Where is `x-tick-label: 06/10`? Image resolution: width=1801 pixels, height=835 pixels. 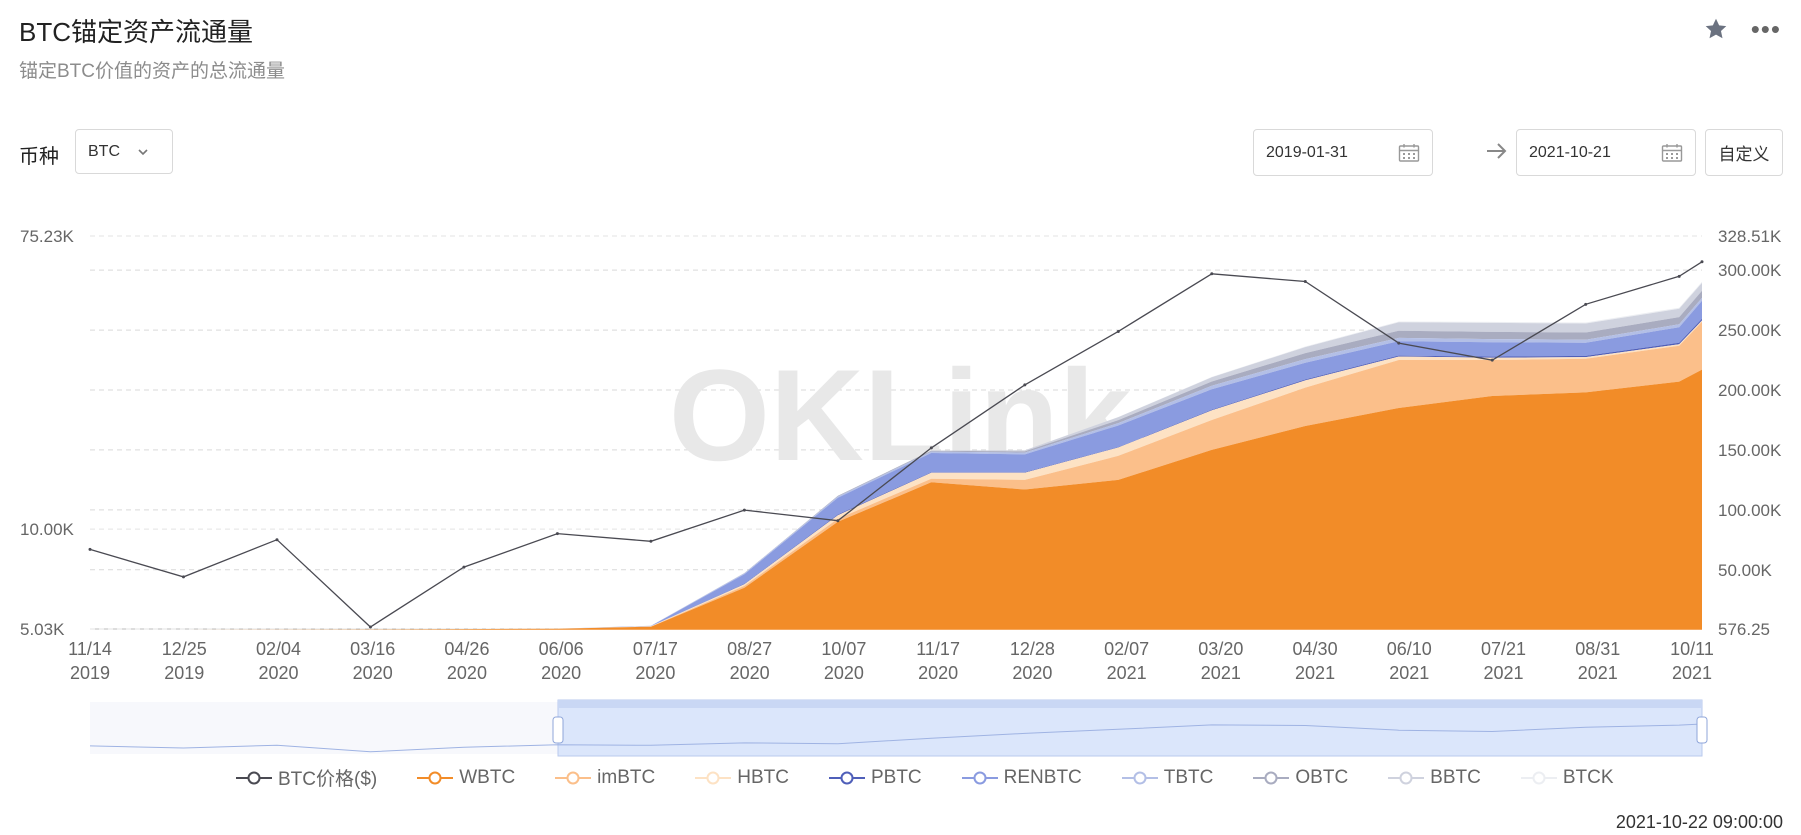 x-tick-label: 06/10 is located at coordinates (1409, 649).